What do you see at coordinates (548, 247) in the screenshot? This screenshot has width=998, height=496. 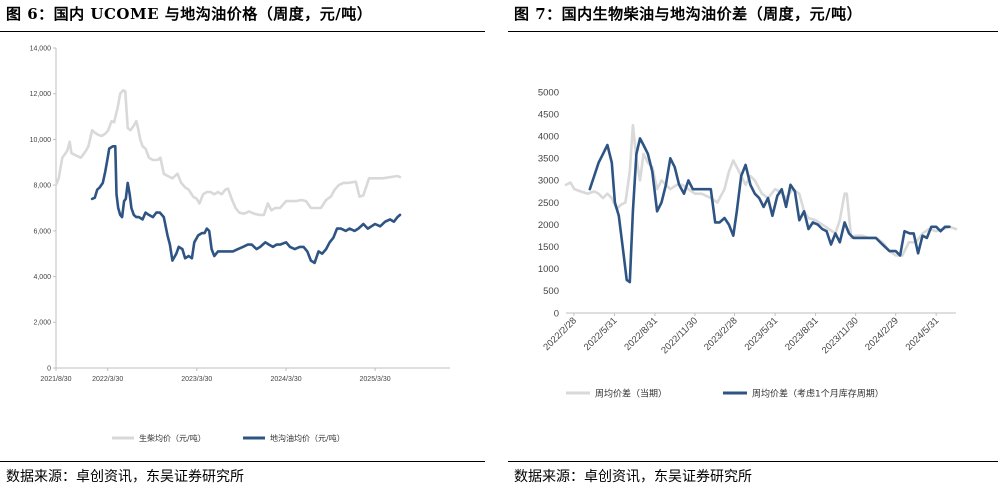 I see `fig7-y-tick-label: 1500` at bounding box center [548, 247].